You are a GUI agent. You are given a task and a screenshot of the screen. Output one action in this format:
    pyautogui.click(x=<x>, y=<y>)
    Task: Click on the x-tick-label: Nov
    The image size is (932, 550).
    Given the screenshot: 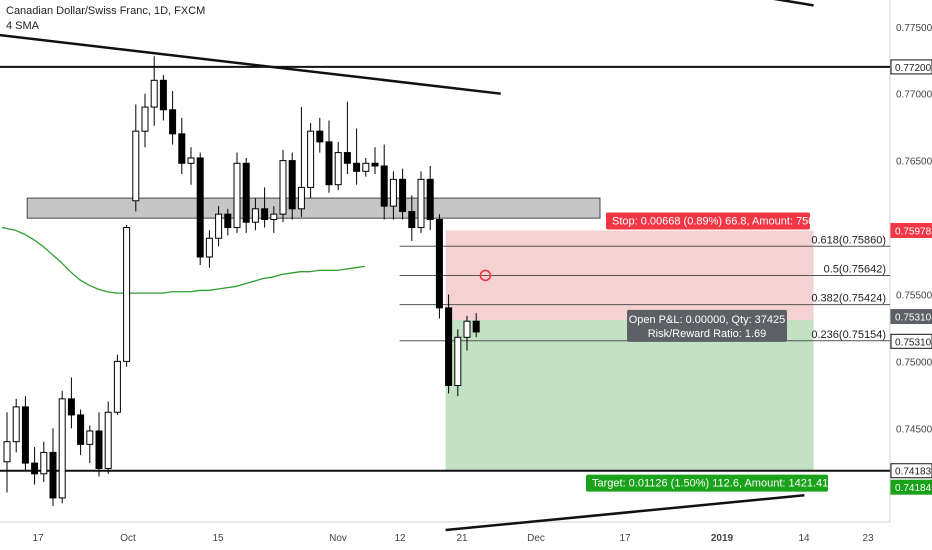 What is the action you would take?
    pyautogui.click(x=338, y=538)
    